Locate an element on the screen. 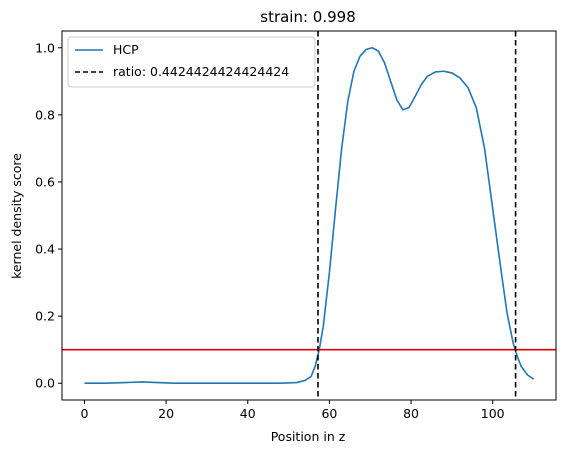  y-tick-label: 1.0 is located at coordinates (45, 47).